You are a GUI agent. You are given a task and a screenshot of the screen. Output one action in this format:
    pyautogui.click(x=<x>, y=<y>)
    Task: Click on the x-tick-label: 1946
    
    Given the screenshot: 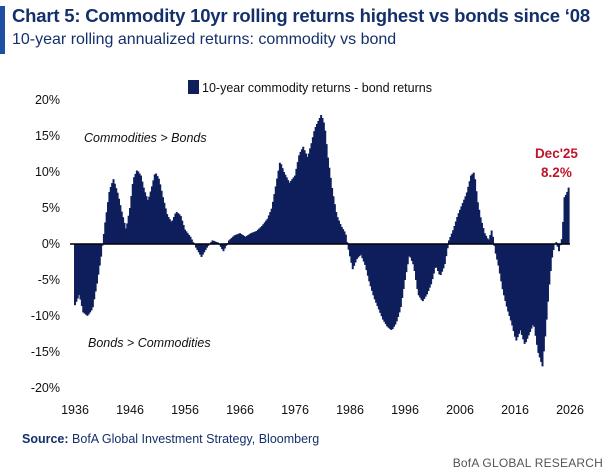 What is the action you would take?
    pyautogui.click(x=130, y=410)
    